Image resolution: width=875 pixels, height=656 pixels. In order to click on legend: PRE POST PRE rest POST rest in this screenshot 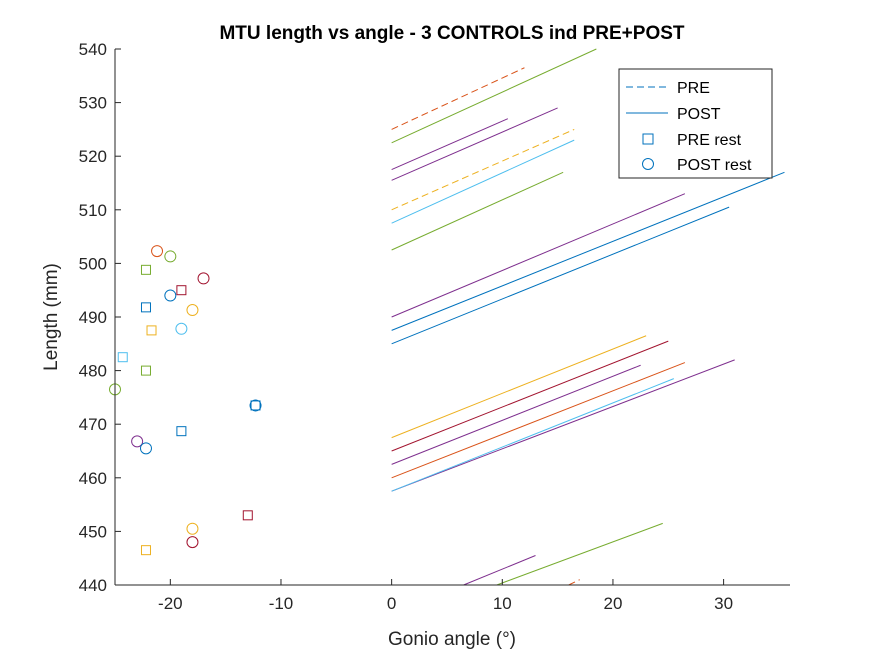, I will do `click(695, 123)`.